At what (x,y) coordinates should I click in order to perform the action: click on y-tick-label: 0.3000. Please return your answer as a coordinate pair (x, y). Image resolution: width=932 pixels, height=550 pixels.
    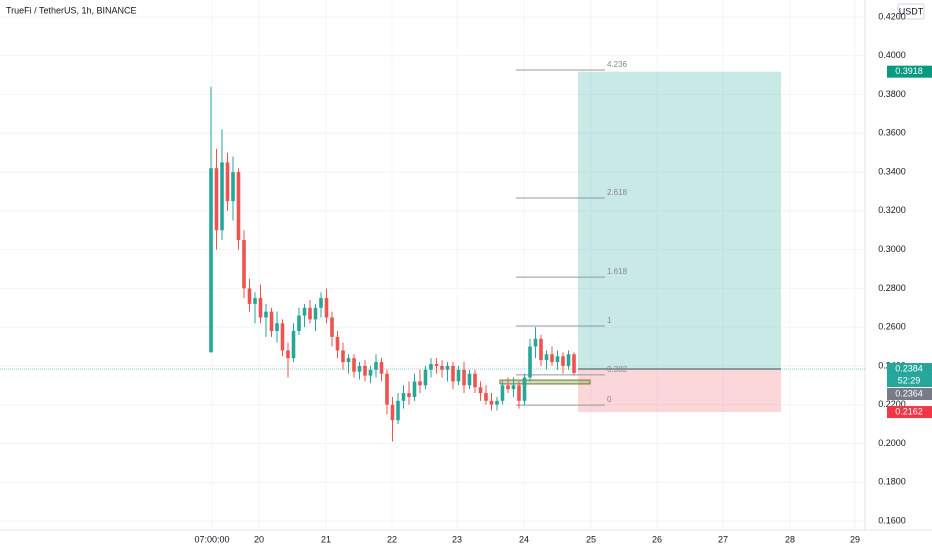
    Looking at the image, I should click on (892, 249).